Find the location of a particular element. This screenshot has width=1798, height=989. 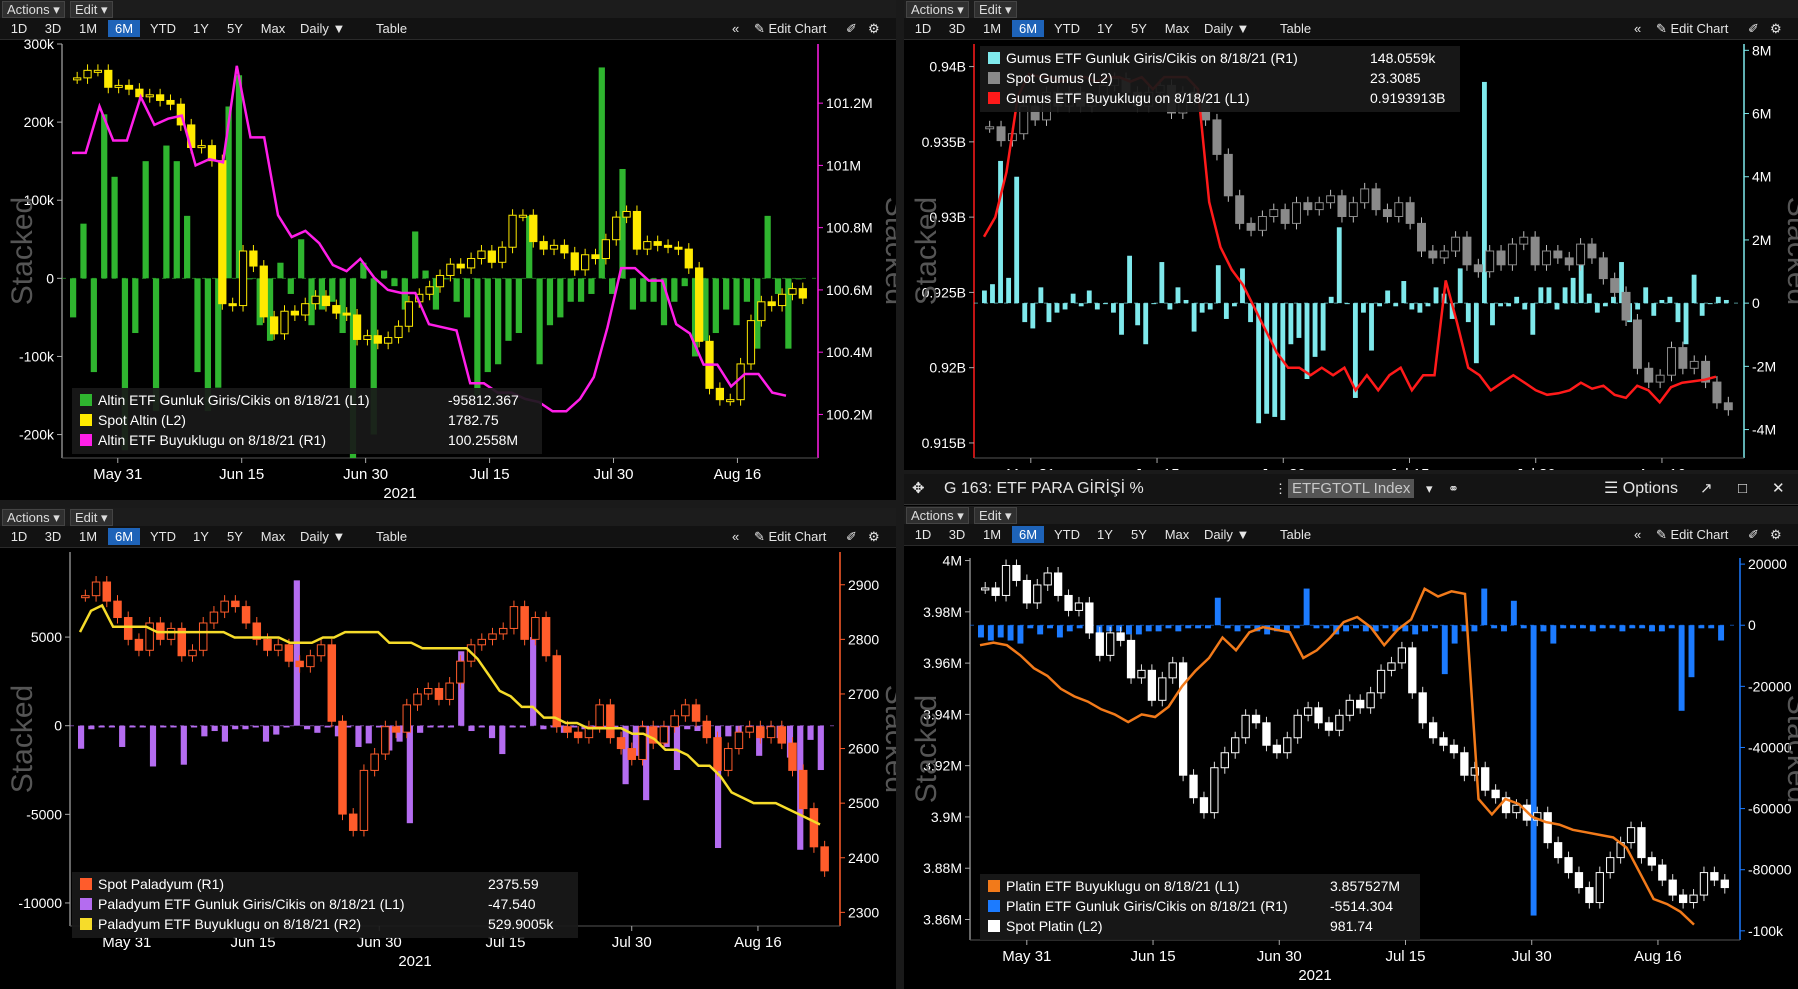

popout-icon: ↗ is located at coordinates (1706, 488).